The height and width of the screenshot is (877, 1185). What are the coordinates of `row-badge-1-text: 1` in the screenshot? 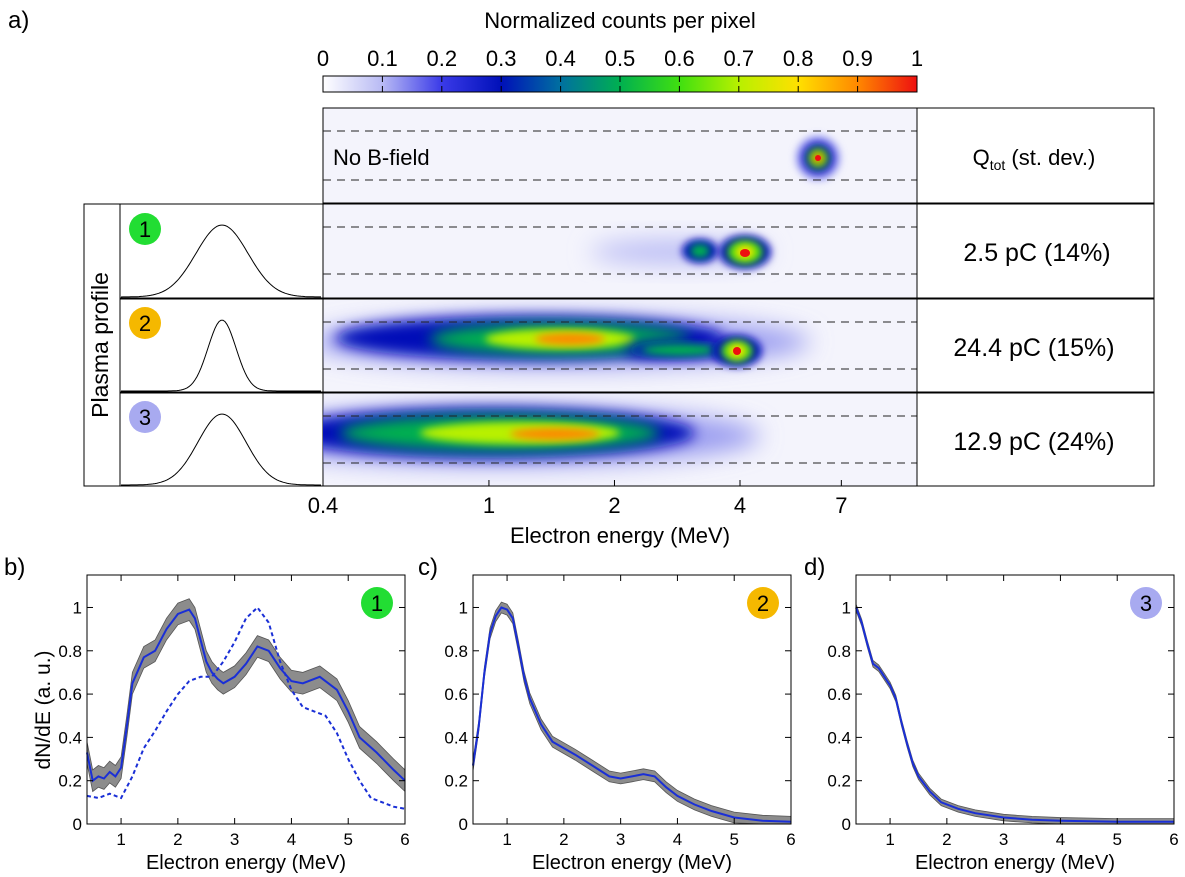 It's located at (145, 229).